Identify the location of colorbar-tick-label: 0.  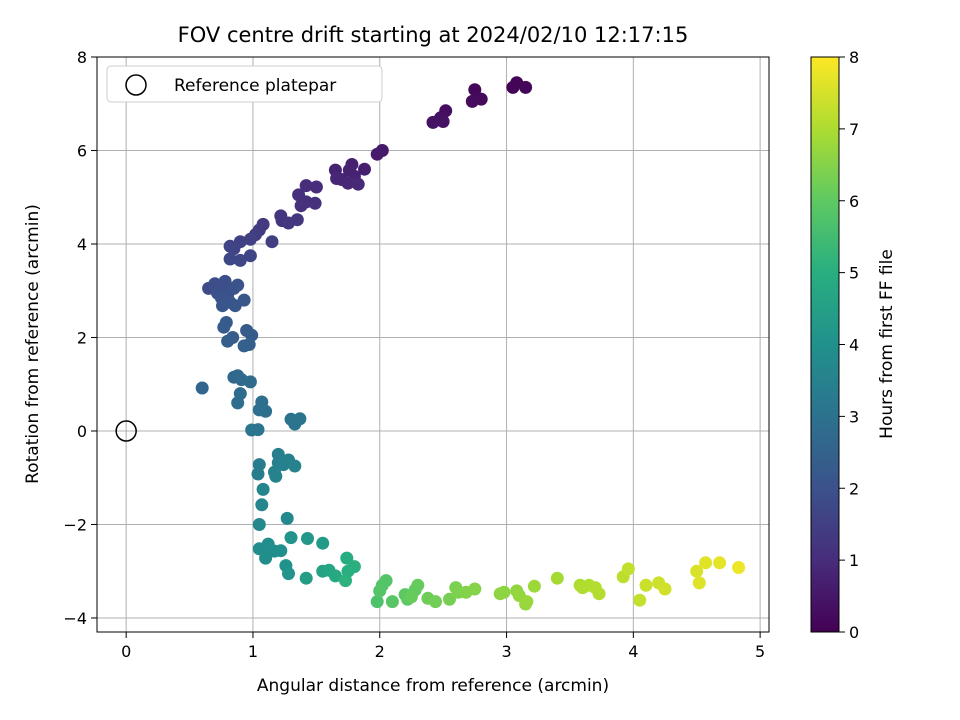
(854, 632).